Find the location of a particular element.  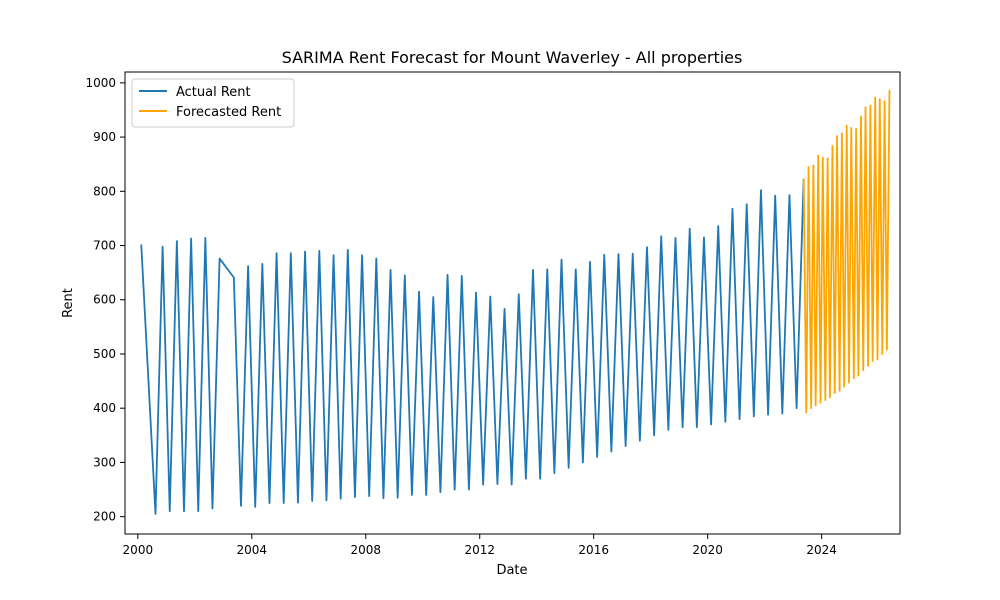

legend-label-actual-rent: Actual Rent is located at coordinates (213, 92).